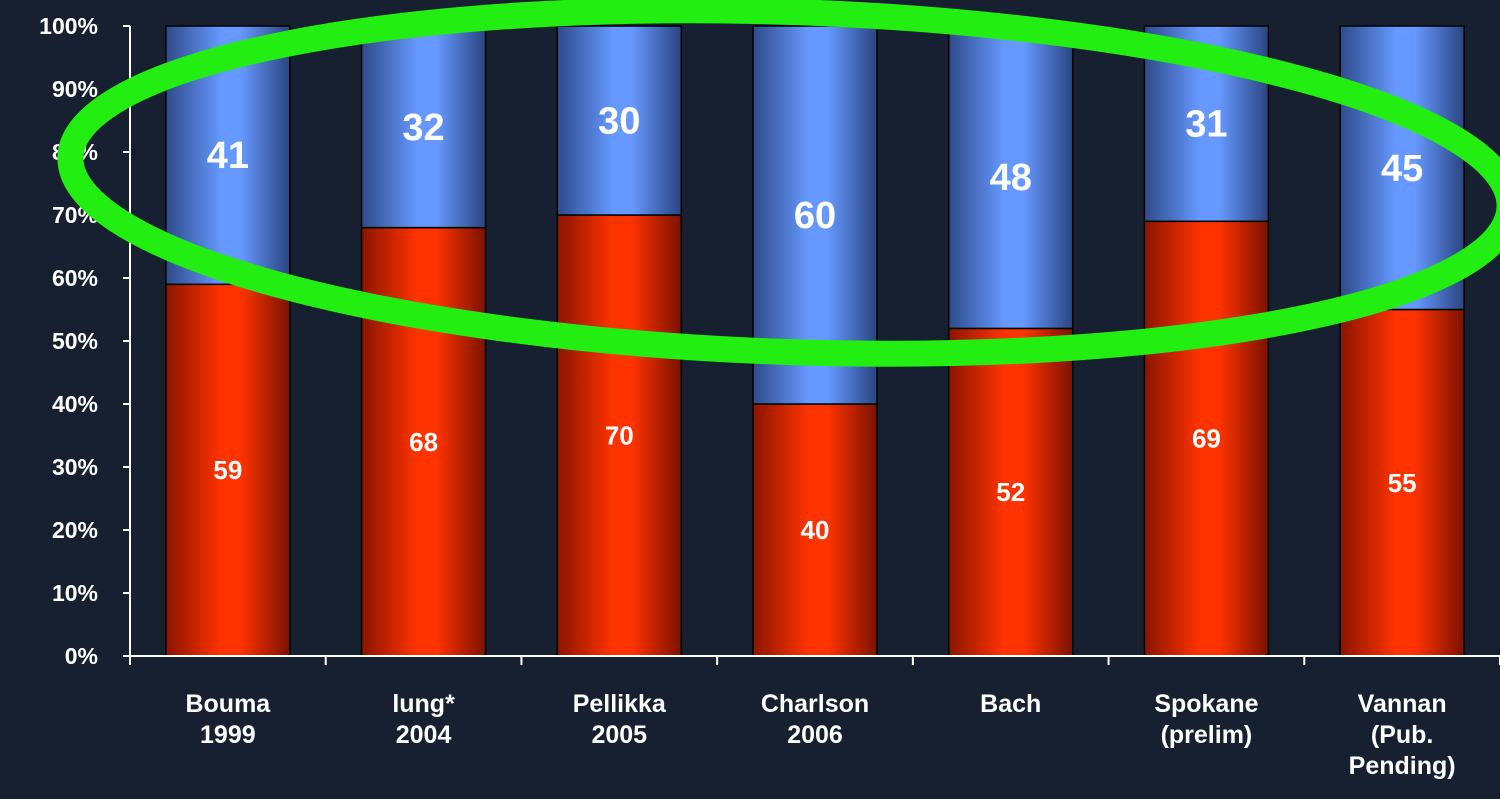 This screenshot has width=1500, height=799. Describe the element at coordinates (1206, 719) in the screenshot. I see `x-category-label: Spokane (prelim)` at that location.